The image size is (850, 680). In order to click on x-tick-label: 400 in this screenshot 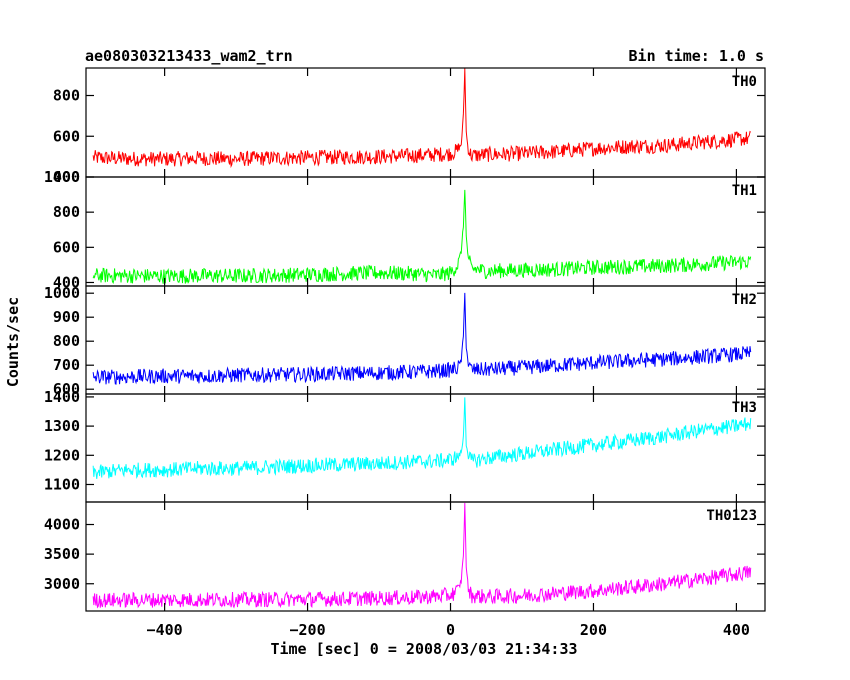, I will do `click(736, 630)`.